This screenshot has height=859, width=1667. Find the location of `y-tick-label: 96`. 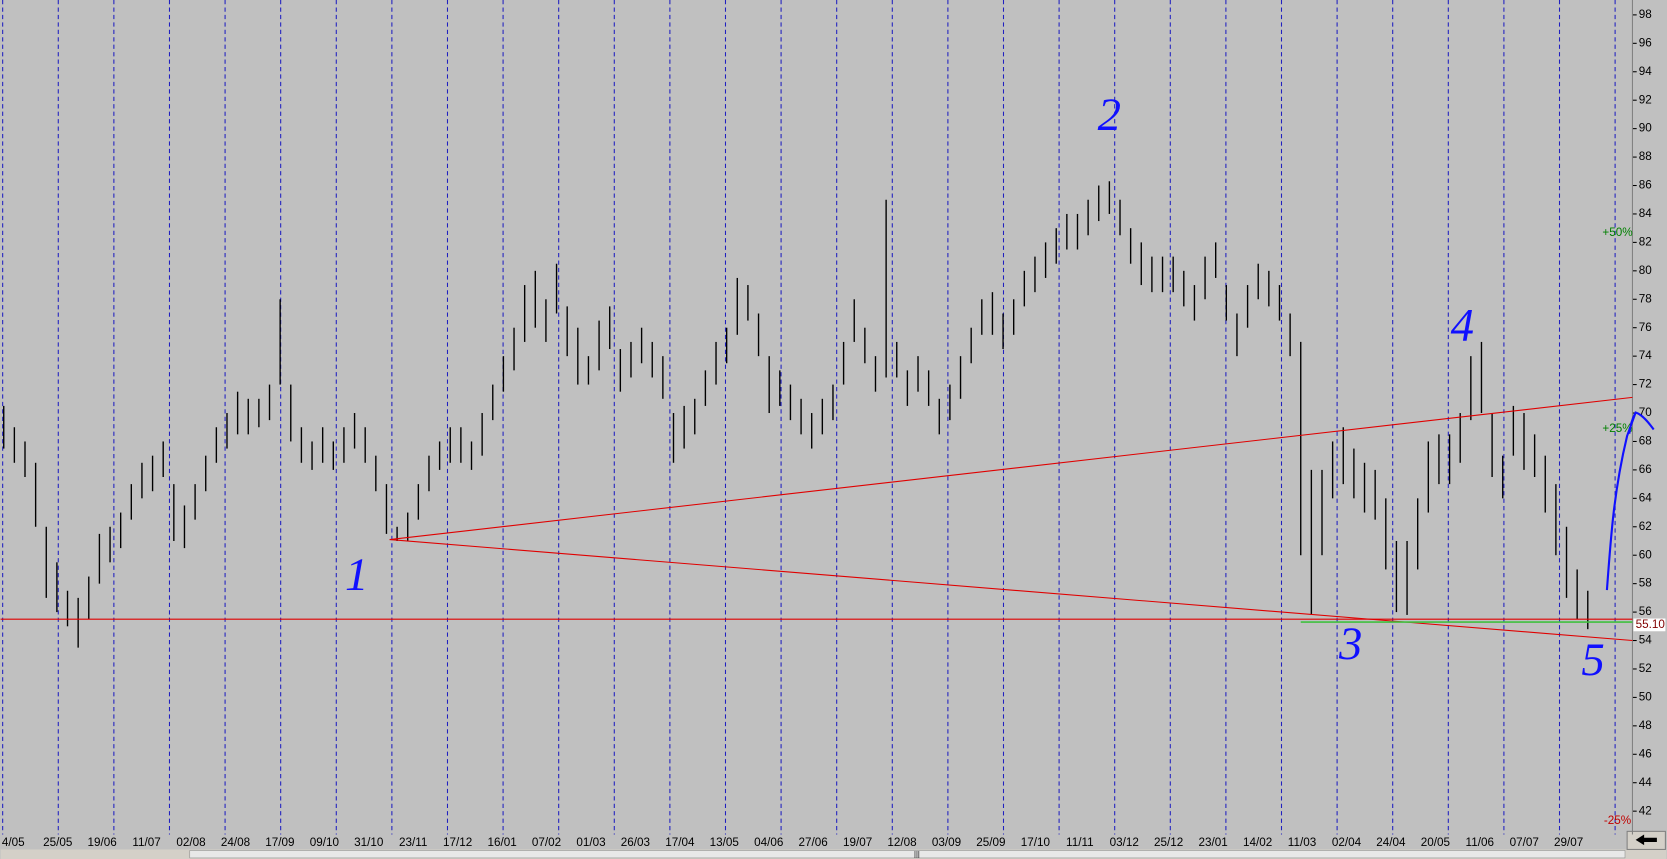

y-tick-label: 96 is located at coordinates (1645, 42).